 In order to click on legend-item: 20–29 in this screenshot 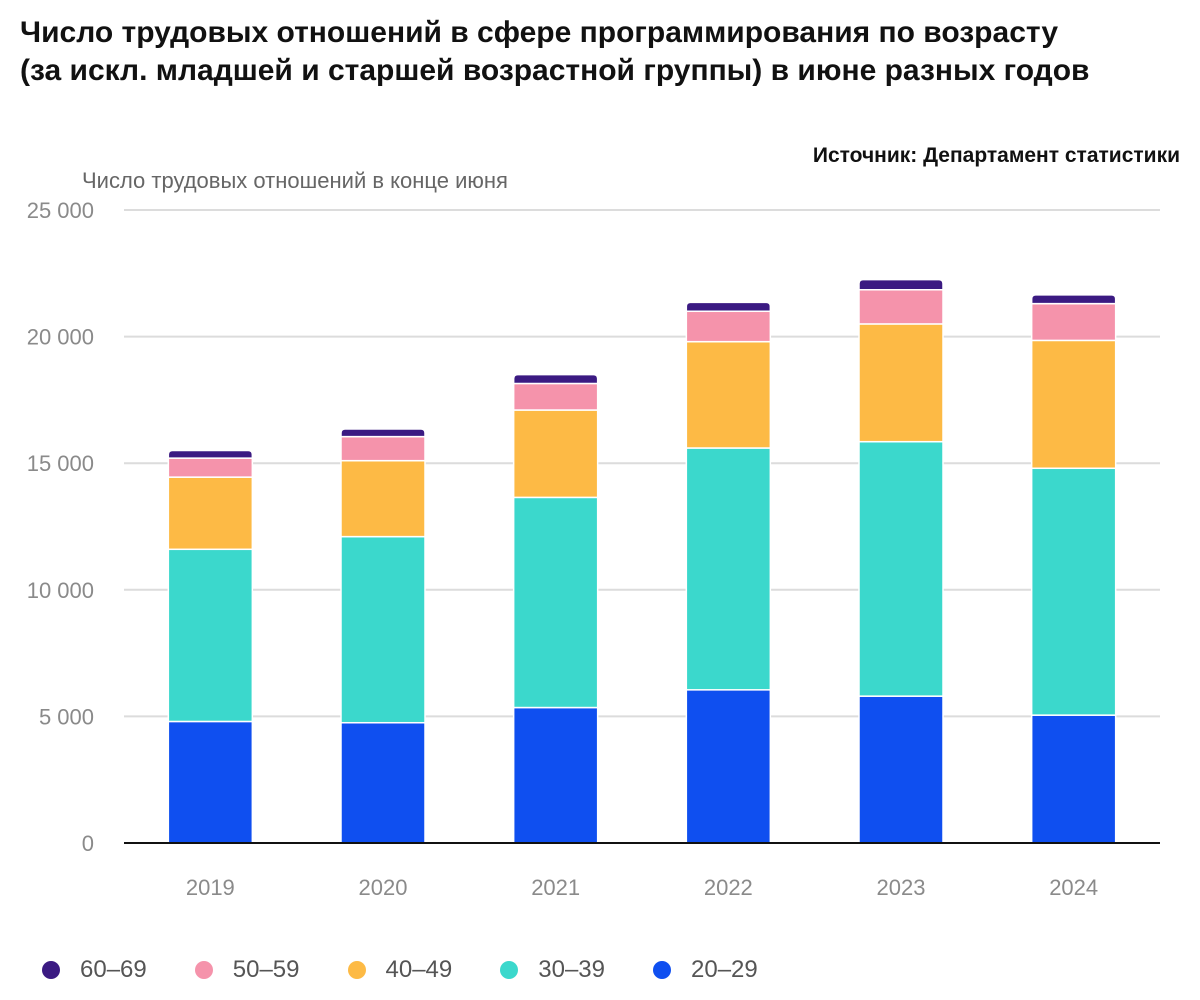, I will do `click(705, 970)`.